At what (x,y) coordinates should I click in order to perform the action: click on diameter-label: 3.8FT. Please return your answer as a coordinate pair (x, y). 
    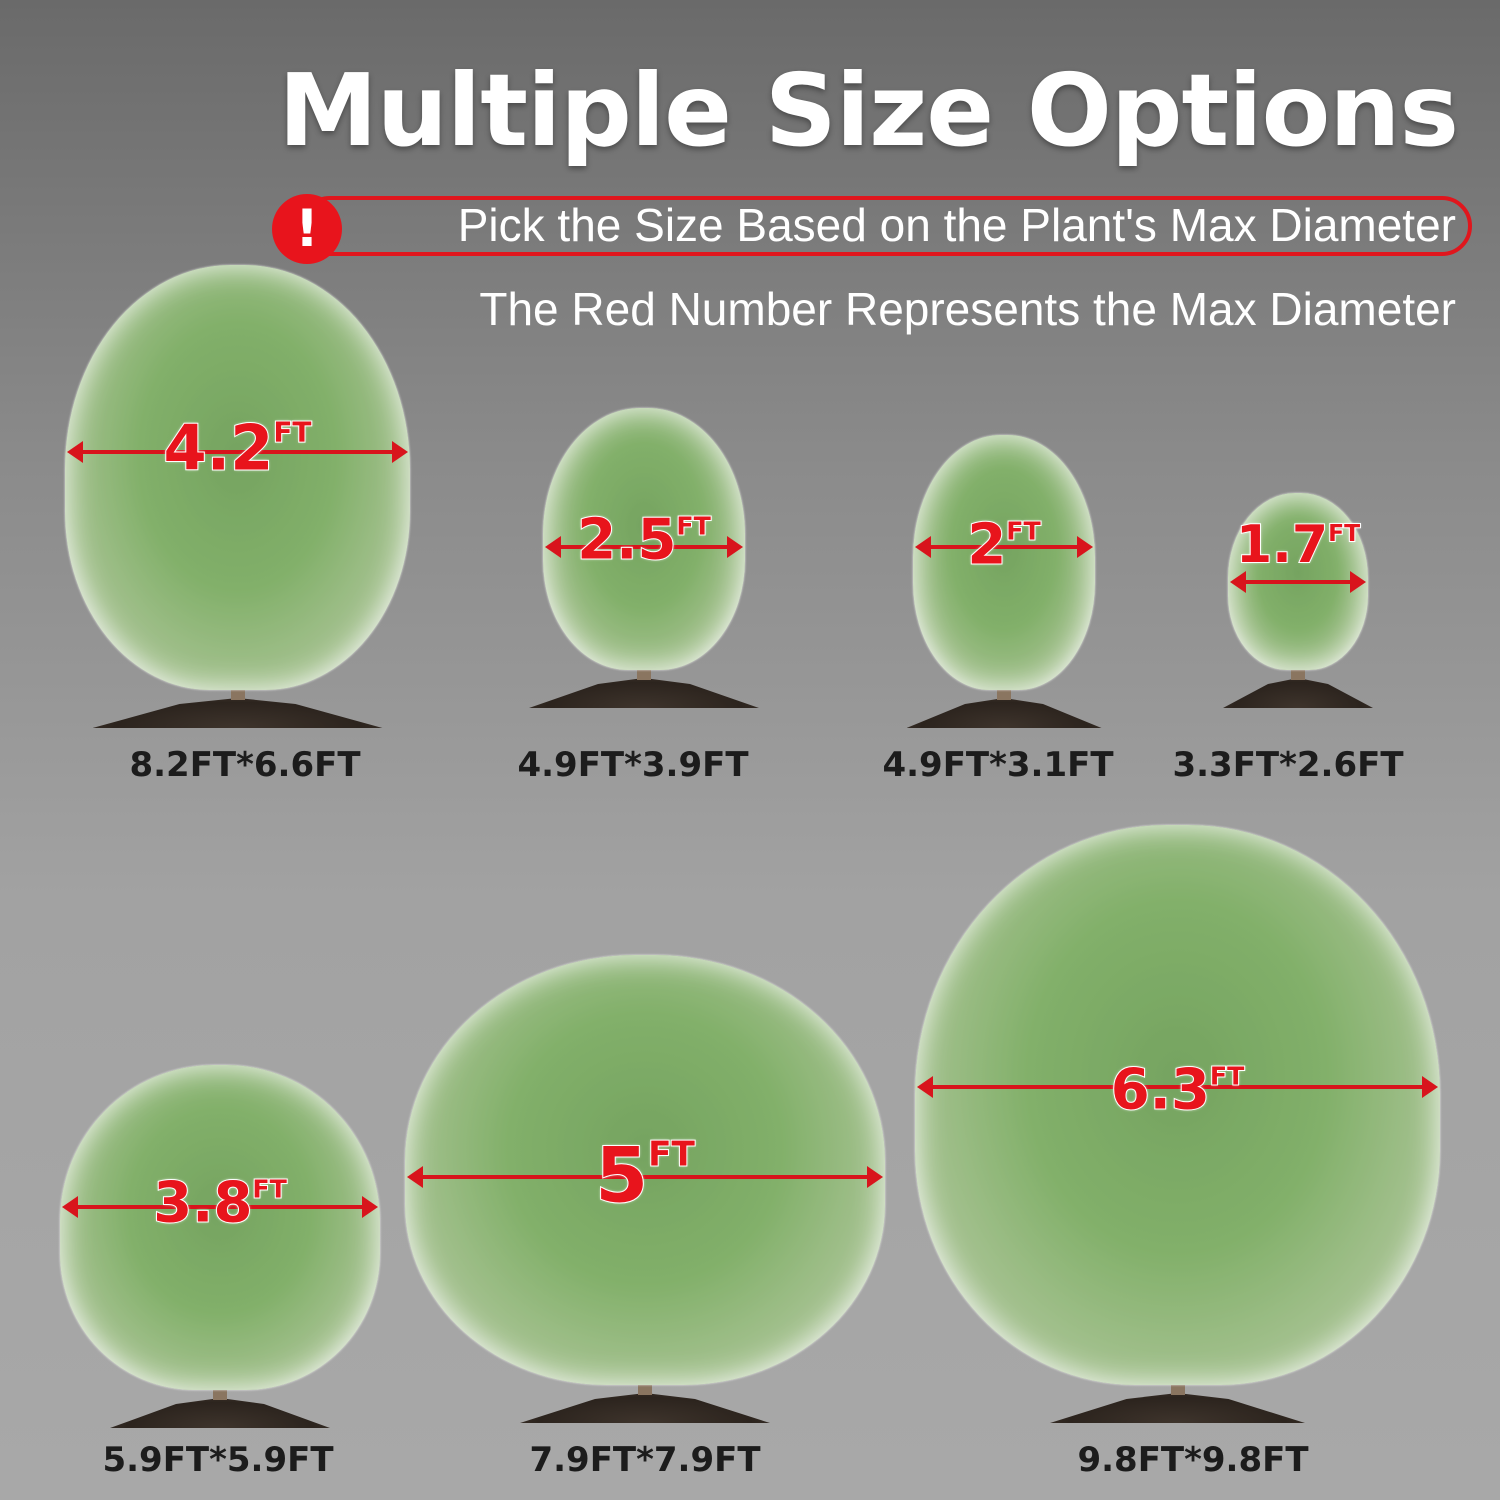
    Looking at the image, I should click on (220, 1203).